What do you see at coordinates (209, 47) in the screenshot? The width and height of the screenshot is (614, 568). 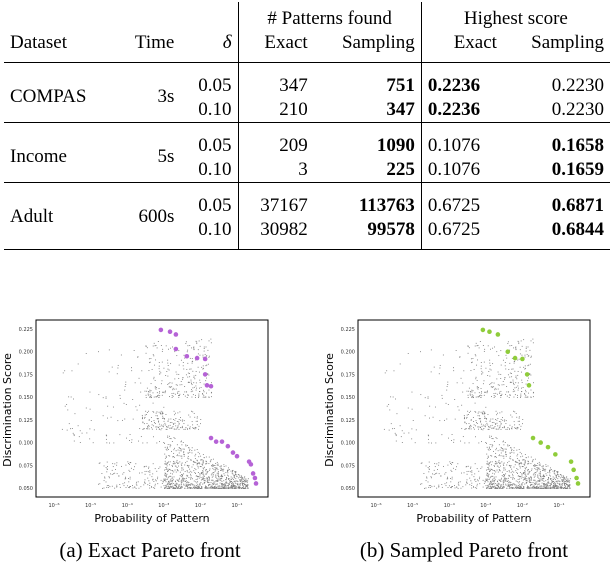 I see `col-delta: δ` at bounding box center [209, 47].